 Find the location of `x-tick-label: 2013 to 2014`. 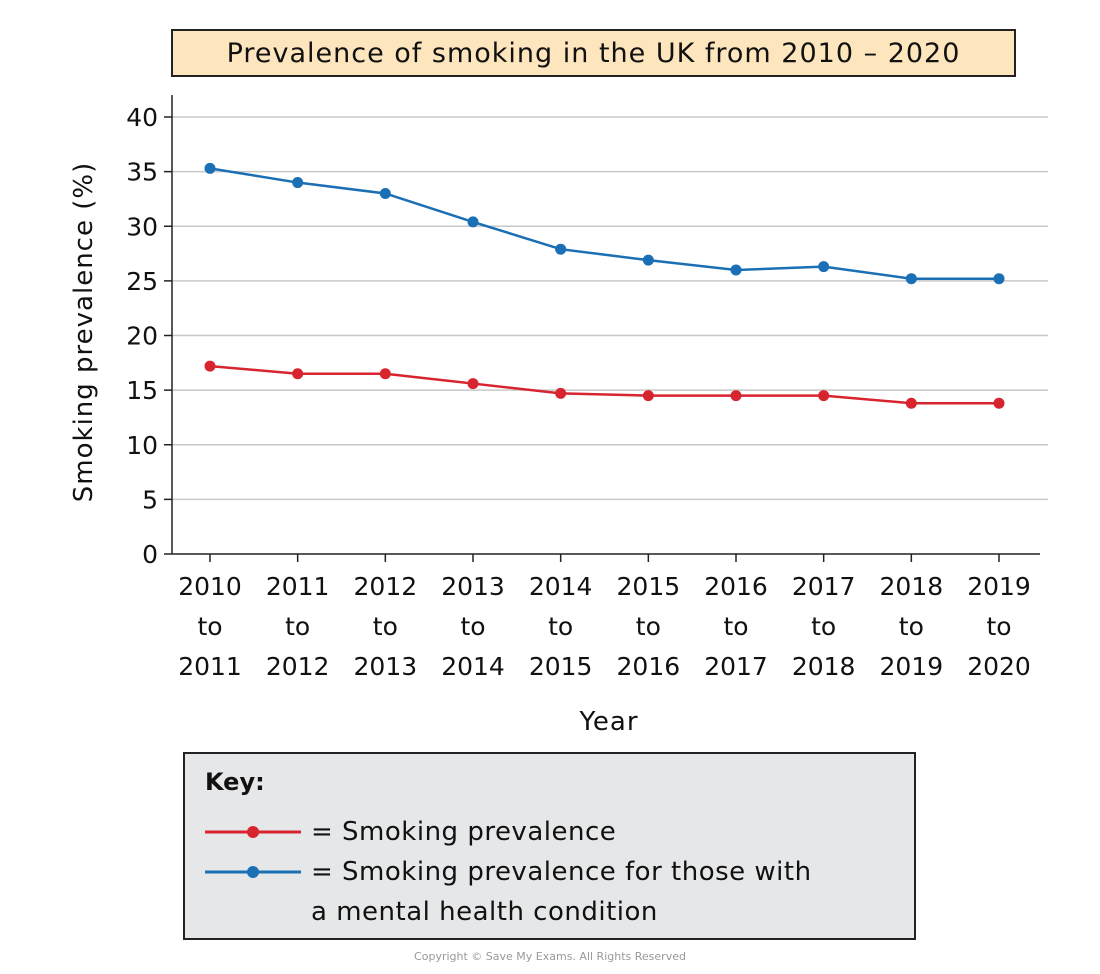

x-tick-label: 2013 to 2014 is located at coordinates (473, 626).